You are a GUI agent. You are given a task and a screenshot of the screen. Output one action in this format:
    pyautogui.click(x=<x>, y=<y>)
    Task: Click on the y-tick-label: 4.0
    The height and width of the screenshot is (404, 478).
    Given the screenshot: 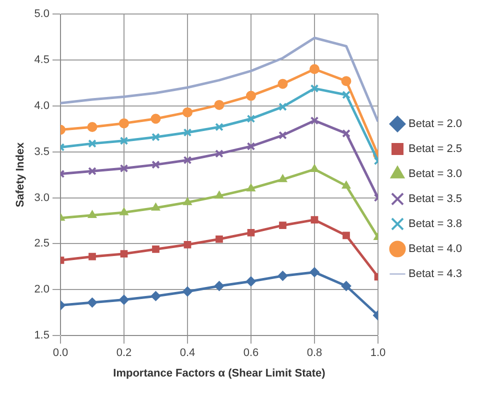 What is the action you would take?
    pyautogui.click(x=42, y=106)
    